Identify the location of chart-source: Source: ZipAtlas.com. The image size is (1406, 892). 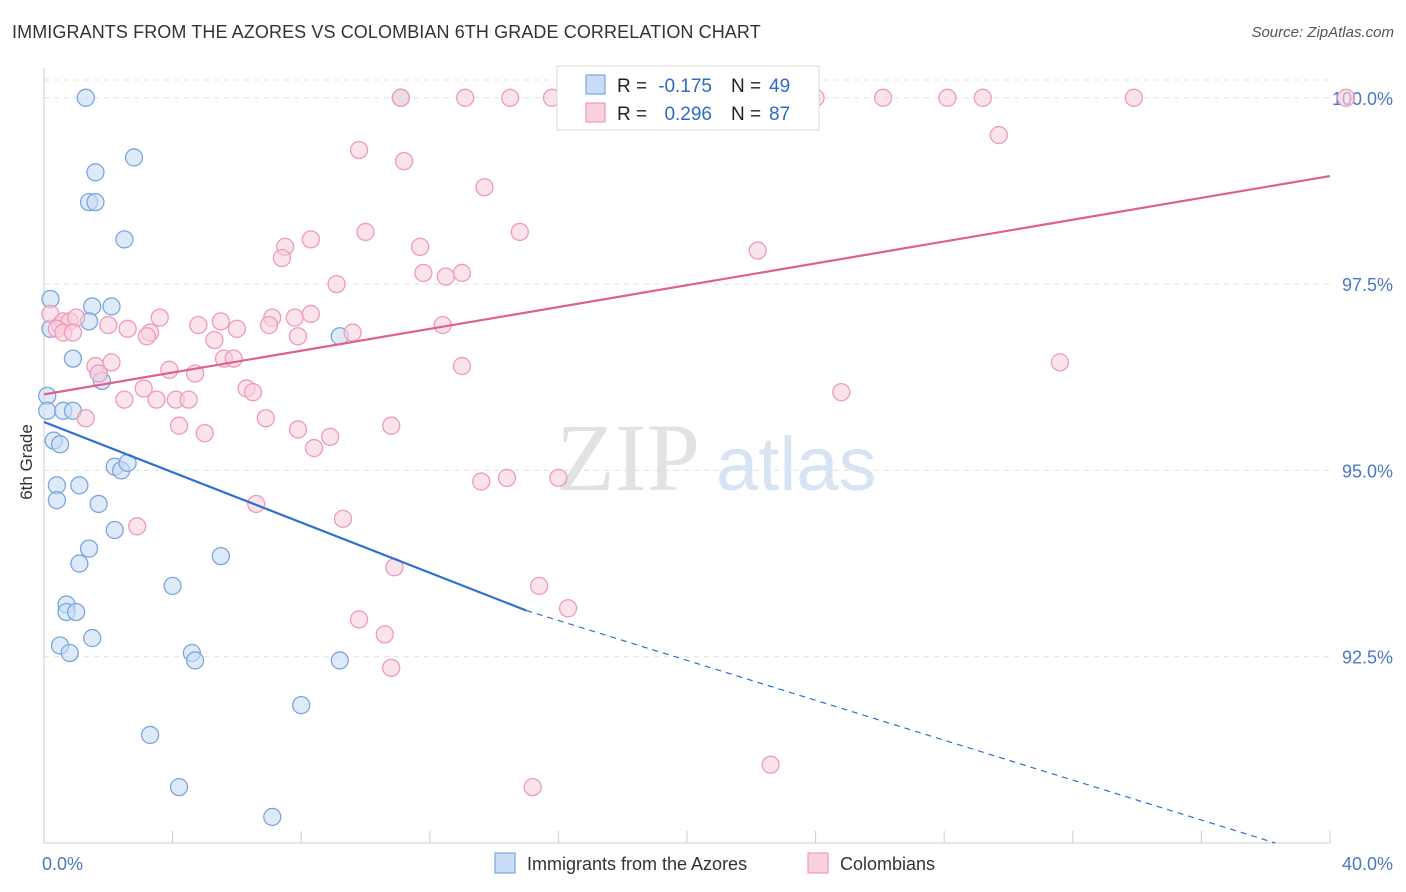
(1322, 32).